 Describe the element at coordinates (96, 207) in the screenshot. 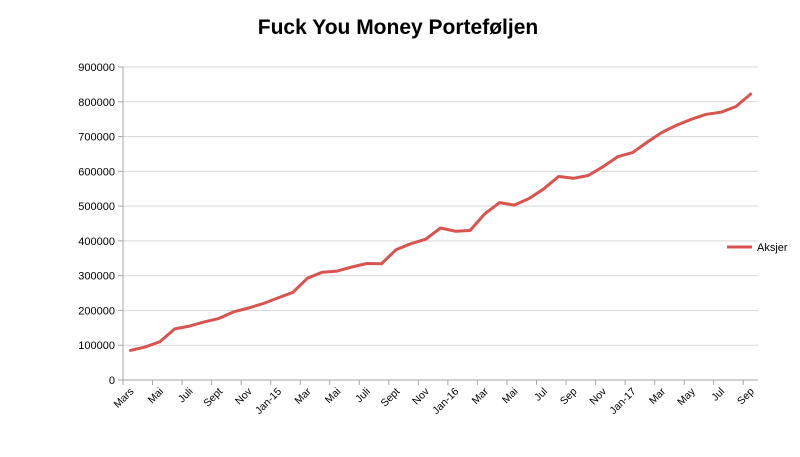

I see `y-tick-label: 500000` at that location.